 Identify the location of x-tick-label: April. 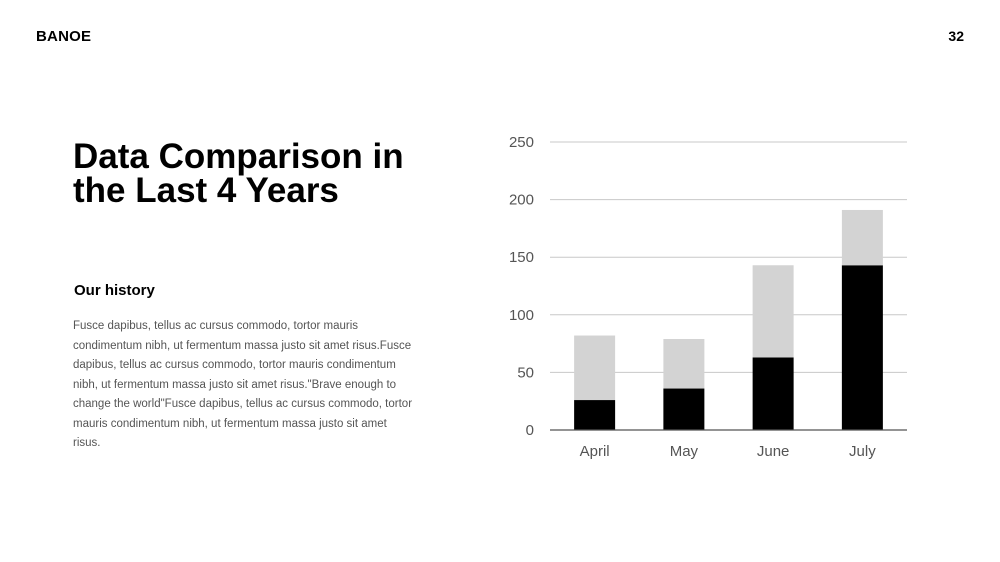
(595, 451).